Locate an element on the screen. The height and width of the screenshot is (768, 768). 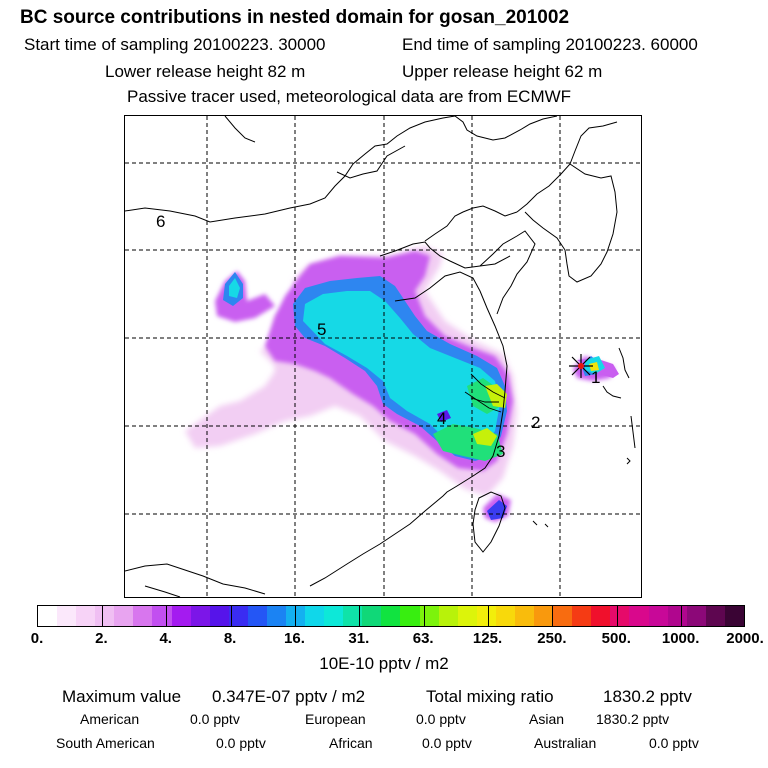
end-time-label: End time of sampling 20100223. 60000 is located at coordinates (550, 44).